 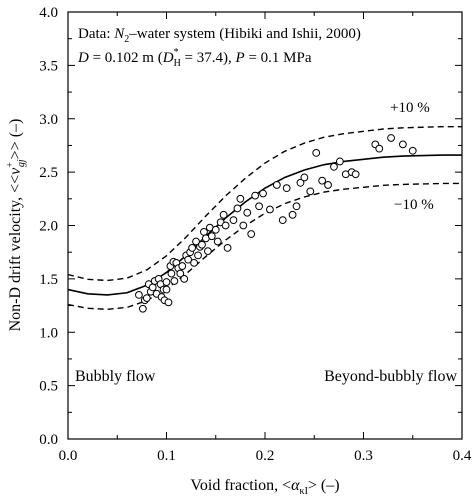 What do you see at coordinates (48, 13) in the screenshot?
I see `y-tick-label: 4.0` at bounding box center [48, 13].